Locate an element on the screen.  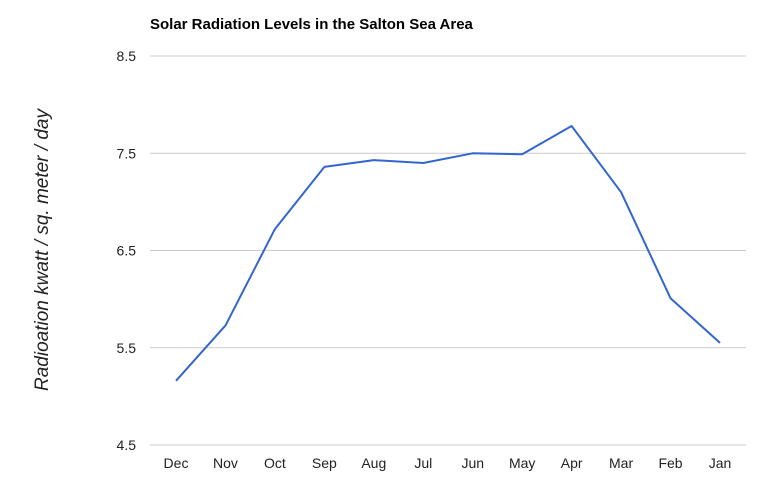
x-tick-label: May is located at coordinates (522, 463).